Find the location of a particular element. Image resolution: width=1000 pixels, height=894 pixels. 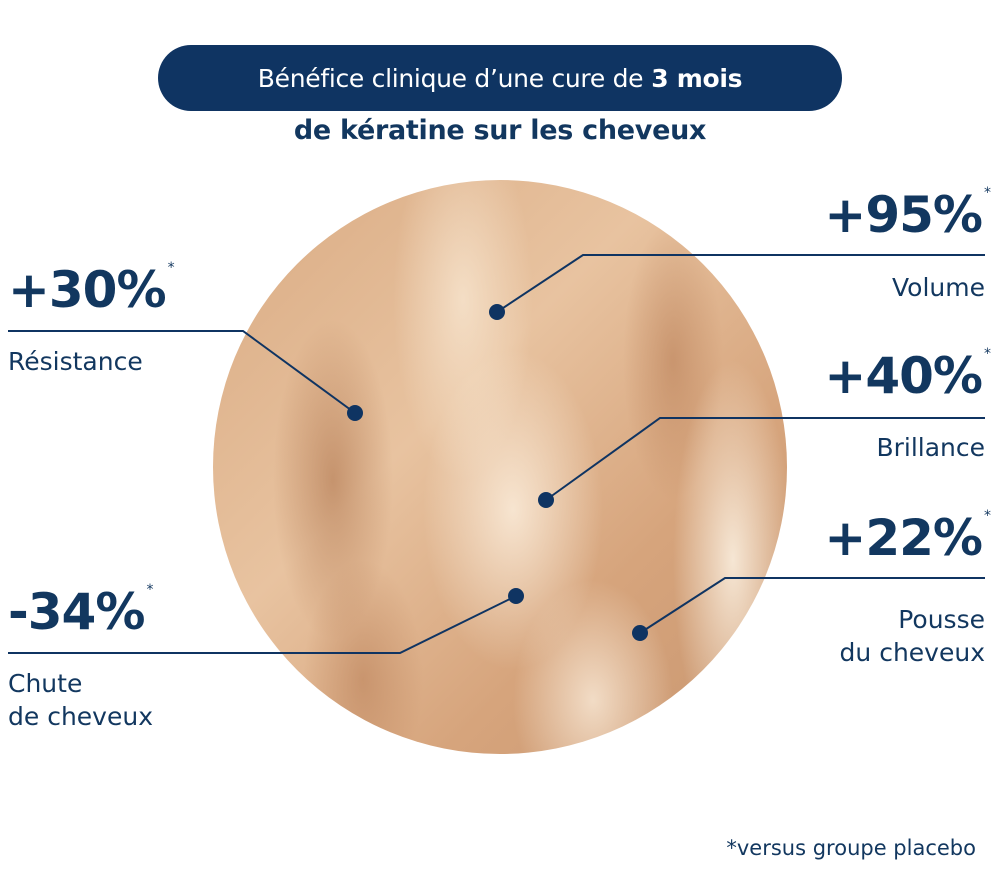

title-bold: 3 mois is located at coordinates (697, 78).